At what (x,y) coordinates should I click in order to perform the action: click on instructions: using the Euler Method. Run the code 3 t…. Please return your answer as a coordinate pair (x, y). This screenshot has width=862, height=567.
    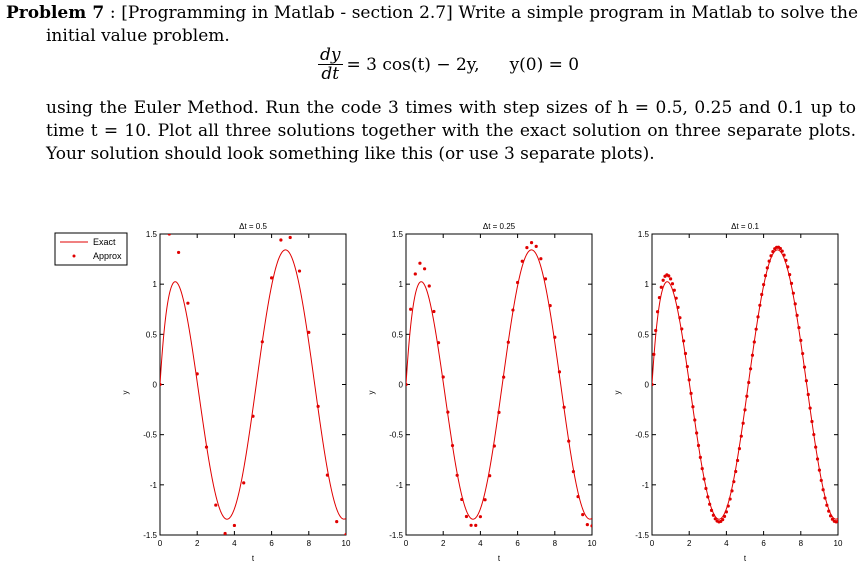
    Looking at the image, I should click on (451, 131).